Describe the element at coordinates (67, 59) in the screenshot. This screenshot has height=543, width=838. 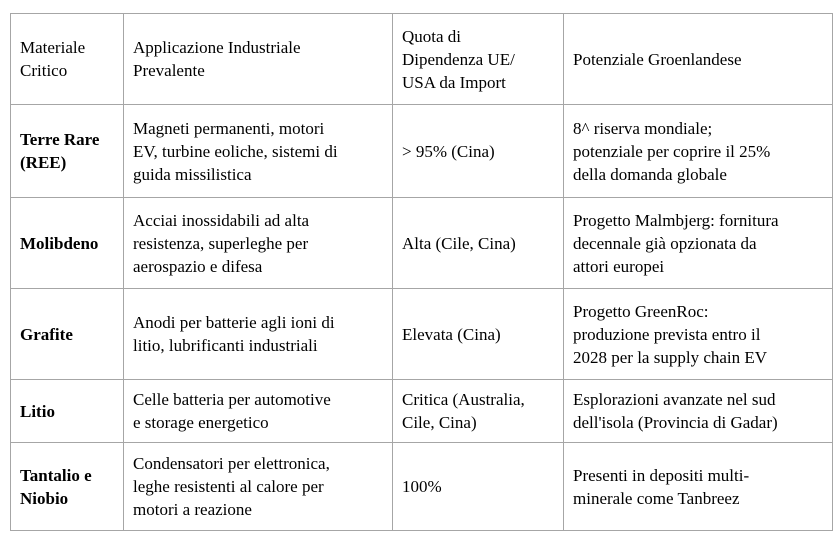
I see `column-header-materiale-critico: Materiale Critico` at that location.